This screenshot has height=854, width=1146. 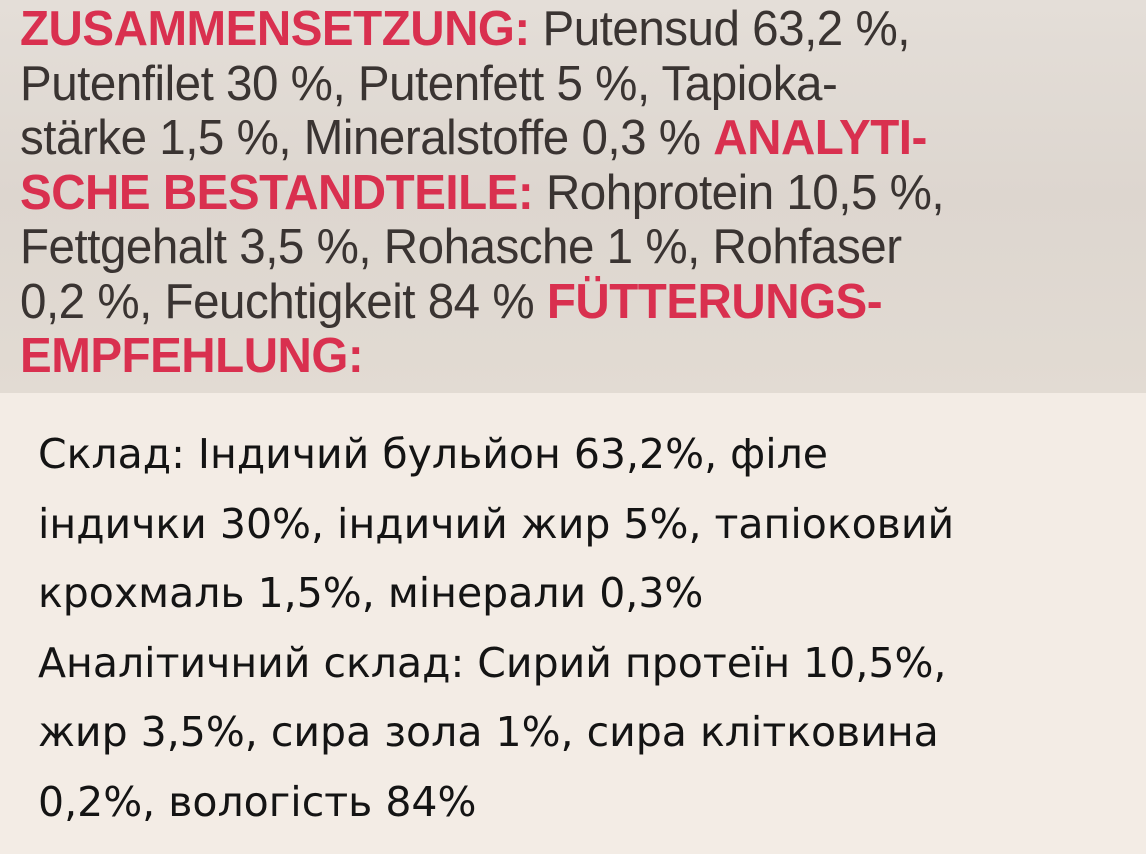 What do you see at coordinates (275, 29) in the screenshot?
I see `label-heading: ZUSAMMENSETZUNG:` at bounding box center [275, 29].